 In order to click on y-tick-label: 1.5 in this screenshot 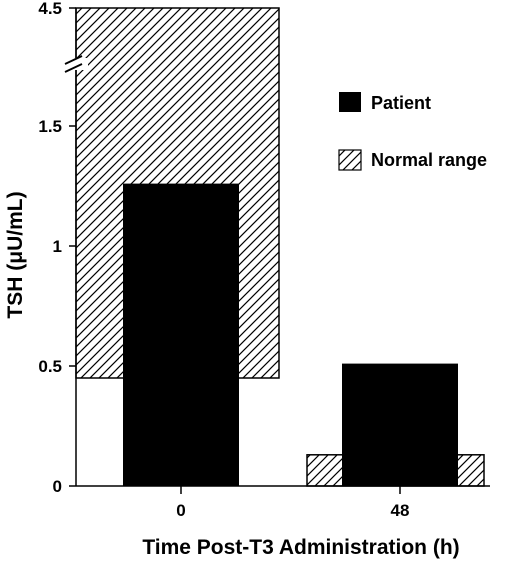, I will do `click(50, 126)`.